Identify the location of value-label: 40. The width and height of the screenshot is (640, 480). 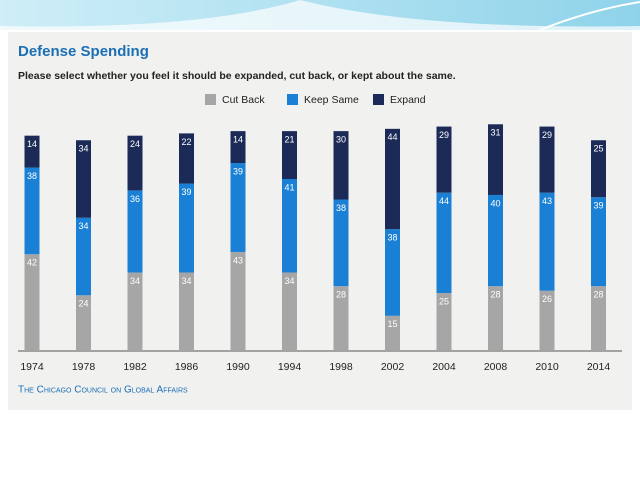
(495, 203).